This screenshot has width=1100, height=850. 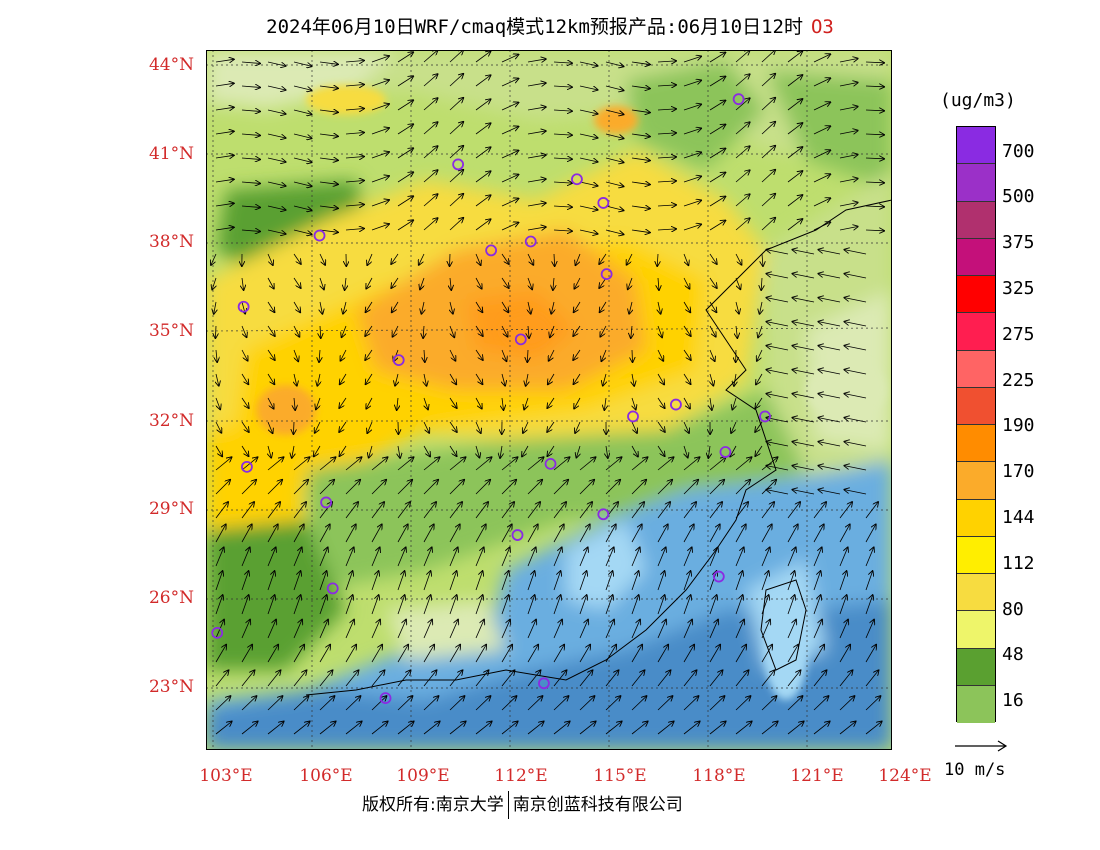 I want to click on lon-label-124: 124°E, so click(x=905, y=776).